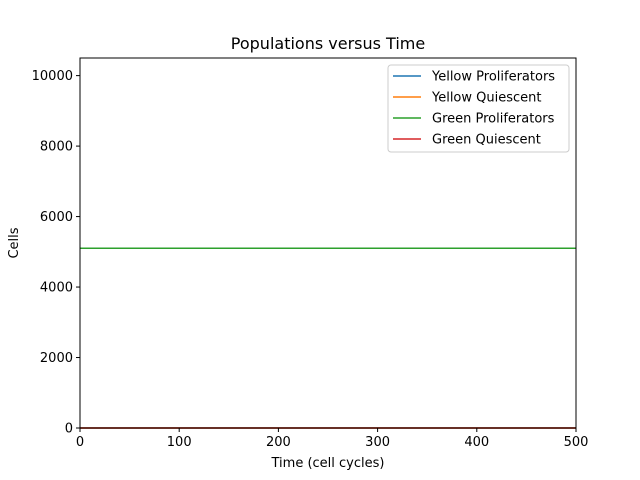  I want to click on y-tick-label: 0, so click(69, 429).